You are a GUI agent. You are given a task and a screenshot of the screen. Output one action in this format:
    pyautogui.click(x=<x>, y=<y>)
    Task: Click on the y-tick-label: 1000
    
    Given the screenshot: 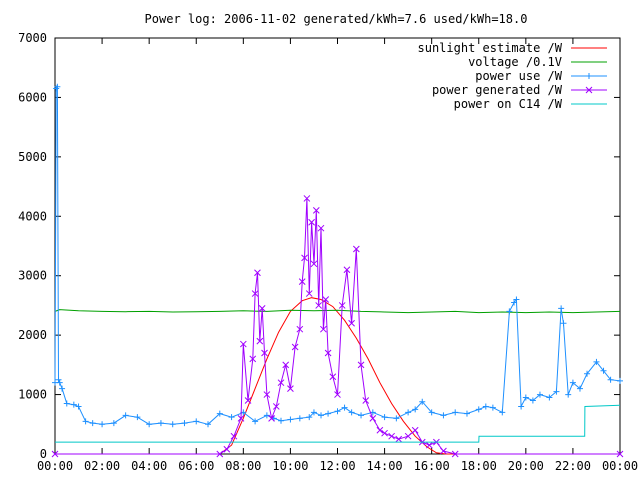 What is the action you would take?
    pyautogui.click(x=32, y=395)
    